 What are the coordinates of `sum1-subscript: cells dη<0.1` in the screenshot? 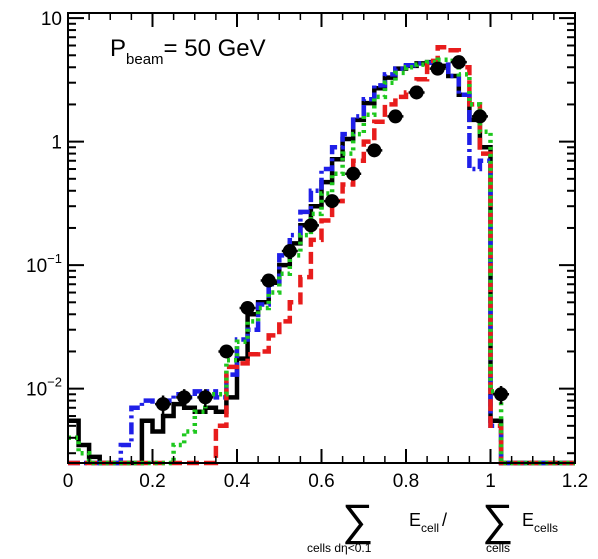 It's located at (339, 548).